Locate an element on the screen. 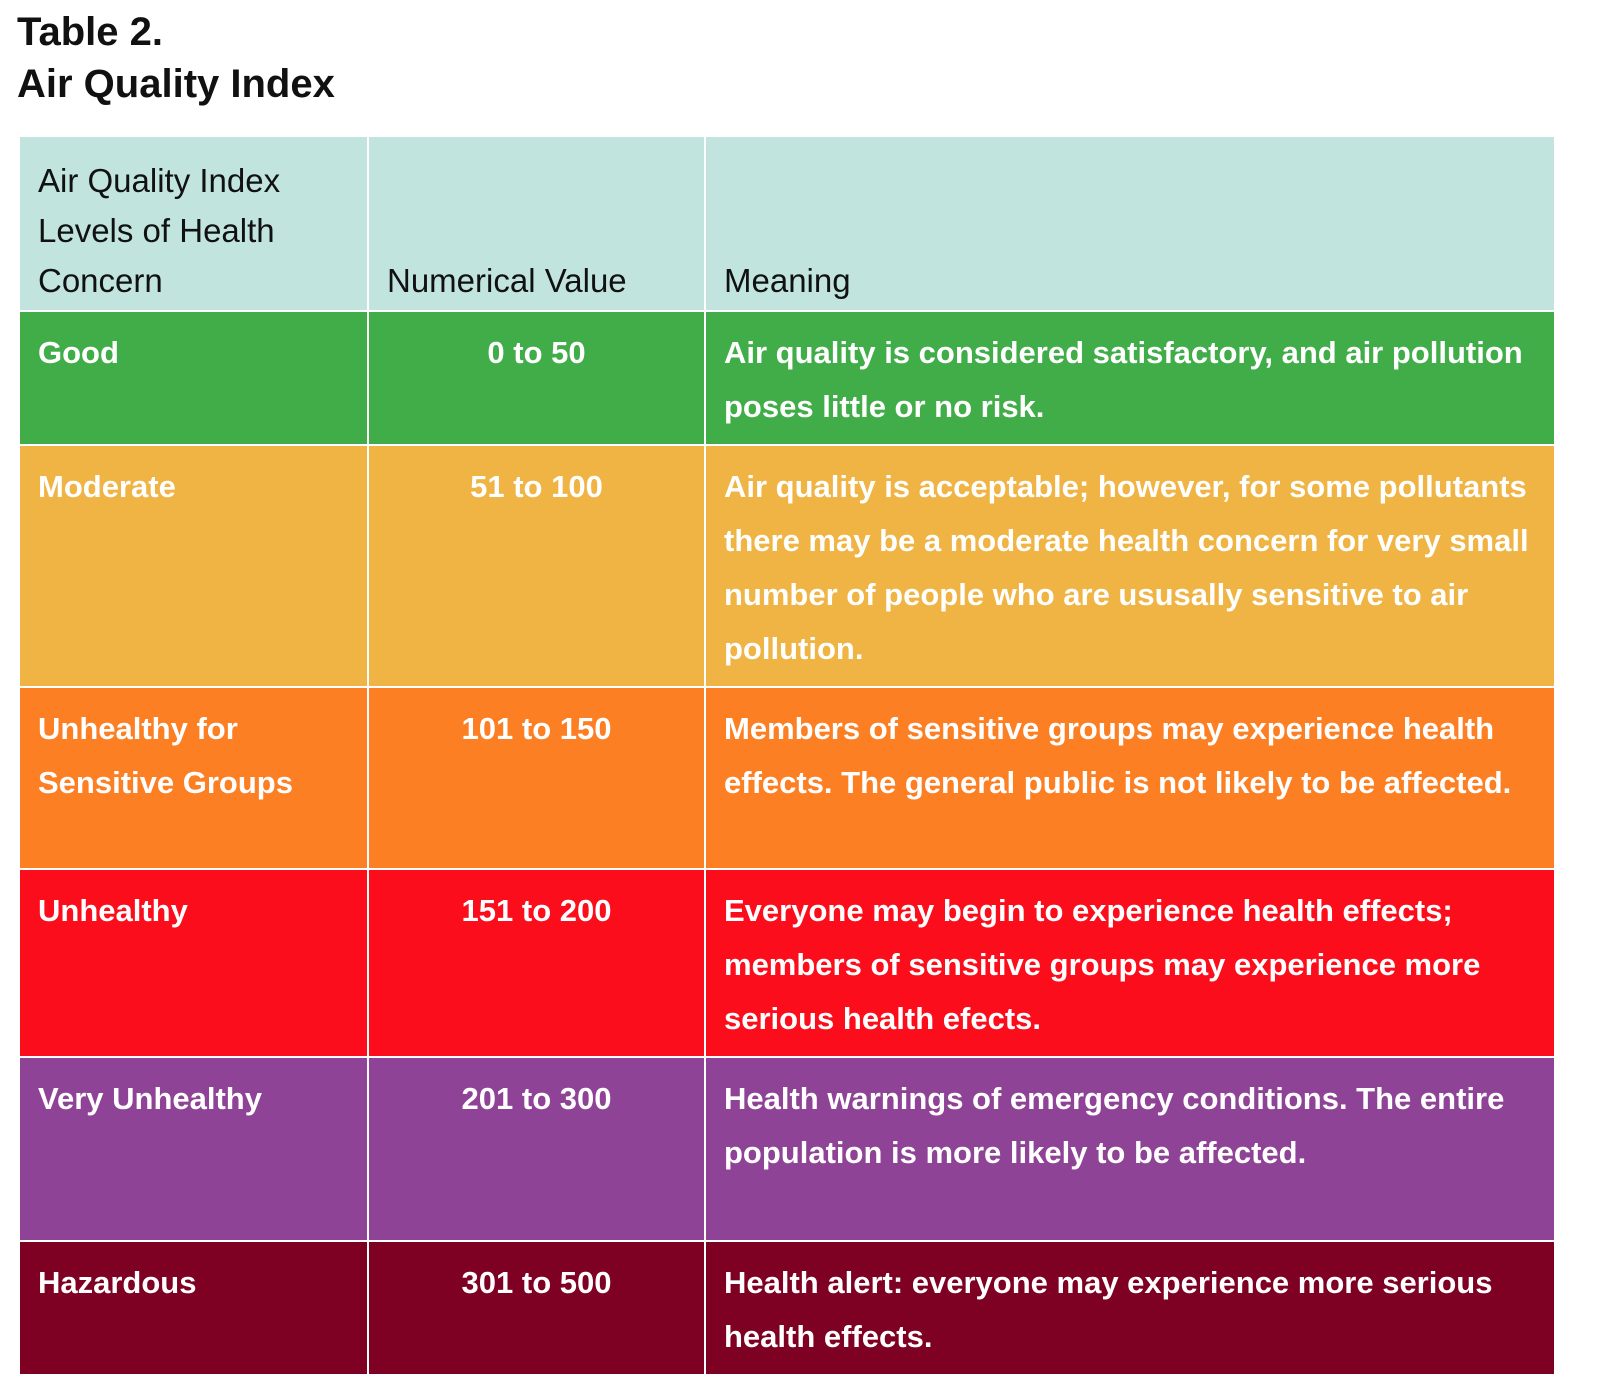 Image resolution: width=1622 pixels, height=1376 pixels. level-cell: Moderate is located at coordinates (193, 566).